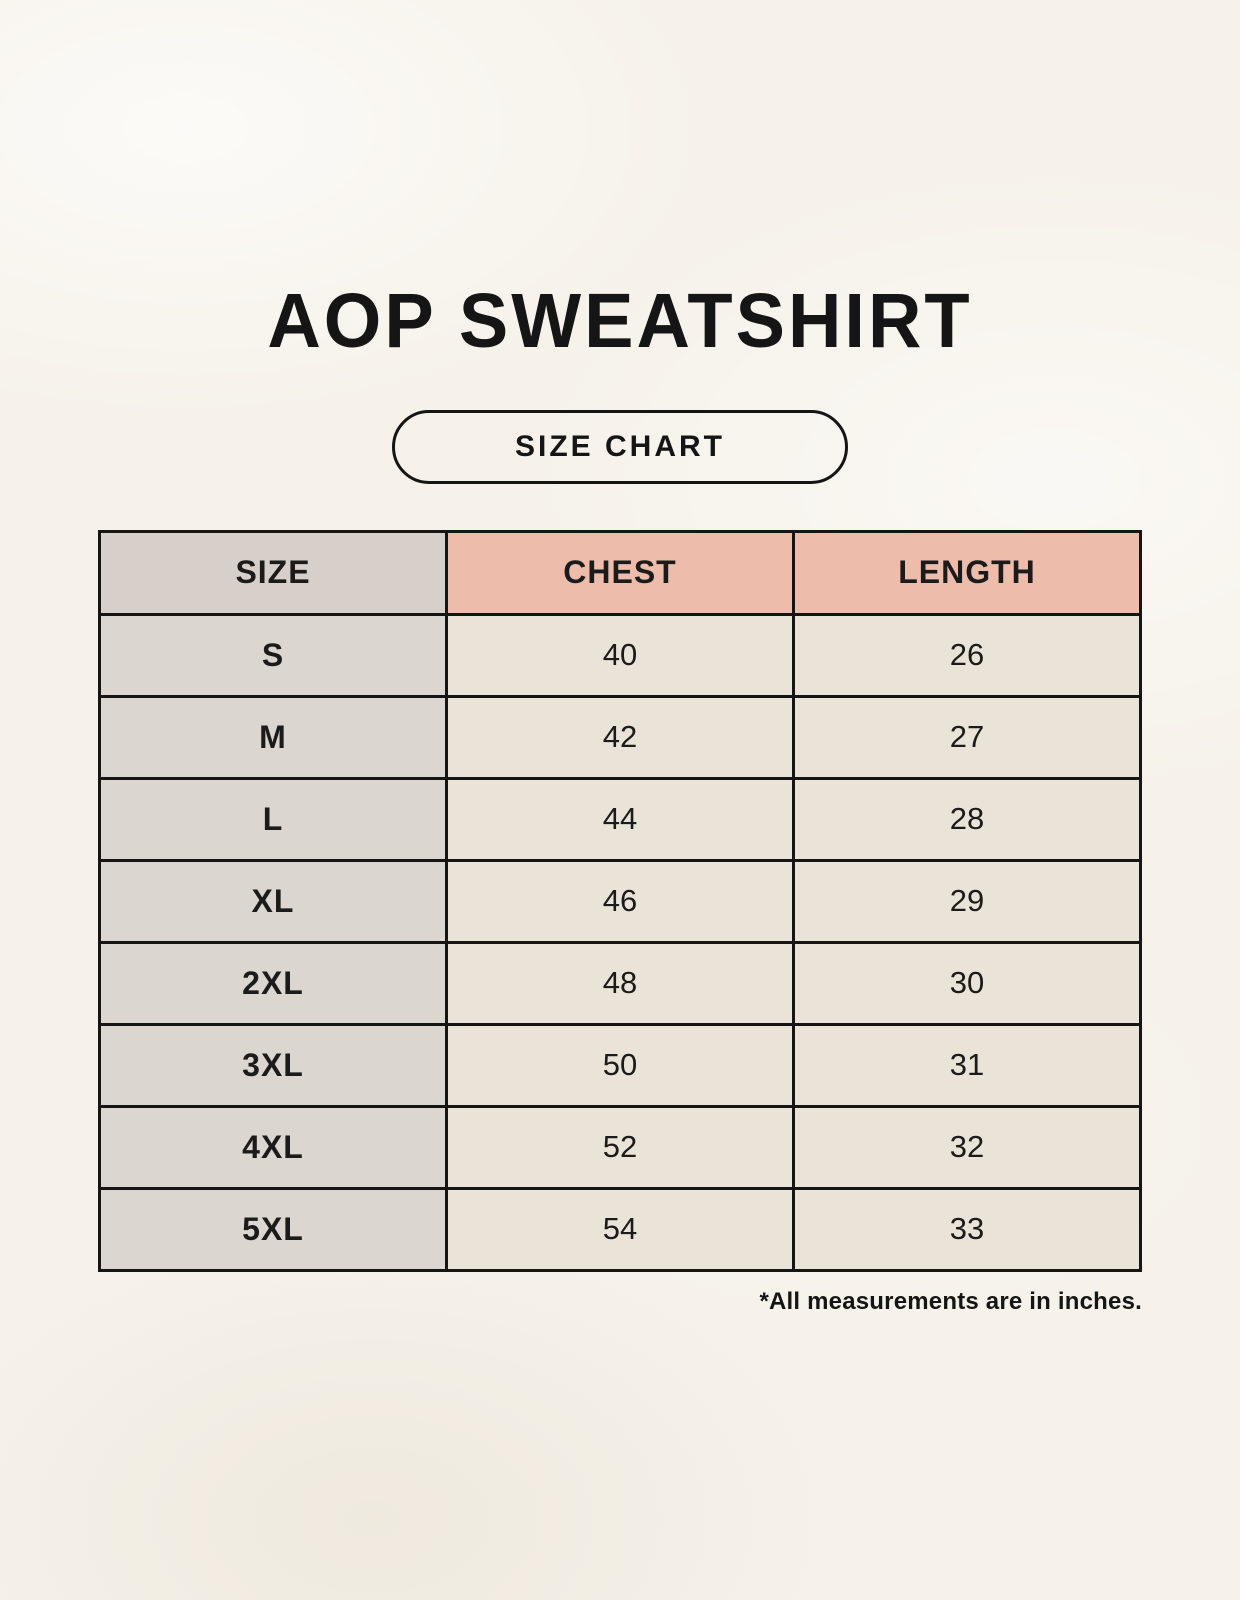 This screenshot has width=1240, height=1600. I want to click on size-label: 4XL, so click(273, 1147).